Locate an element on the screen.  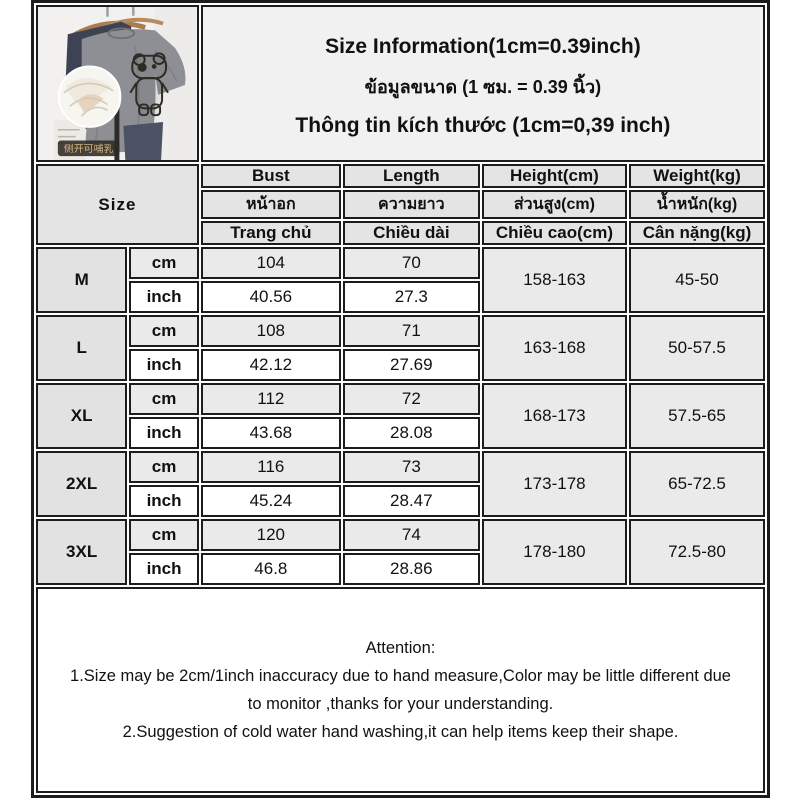
hanger-hook-icon is located at coordinates (120, 12).